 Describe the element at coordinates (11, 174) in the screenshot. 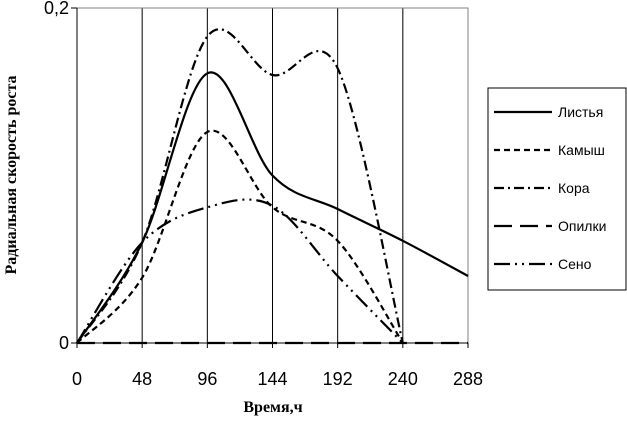

I see `y-axis-label: Радиальная скорость роста` at that location.